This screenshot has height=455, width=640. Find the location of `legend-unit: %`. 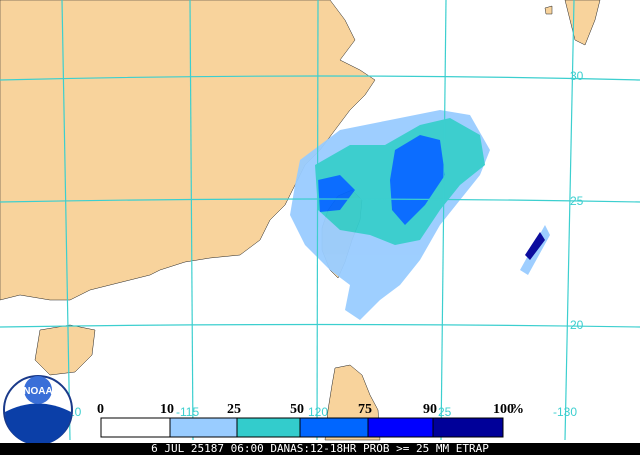

legend-unit: % is located at coordinates (517, 409).